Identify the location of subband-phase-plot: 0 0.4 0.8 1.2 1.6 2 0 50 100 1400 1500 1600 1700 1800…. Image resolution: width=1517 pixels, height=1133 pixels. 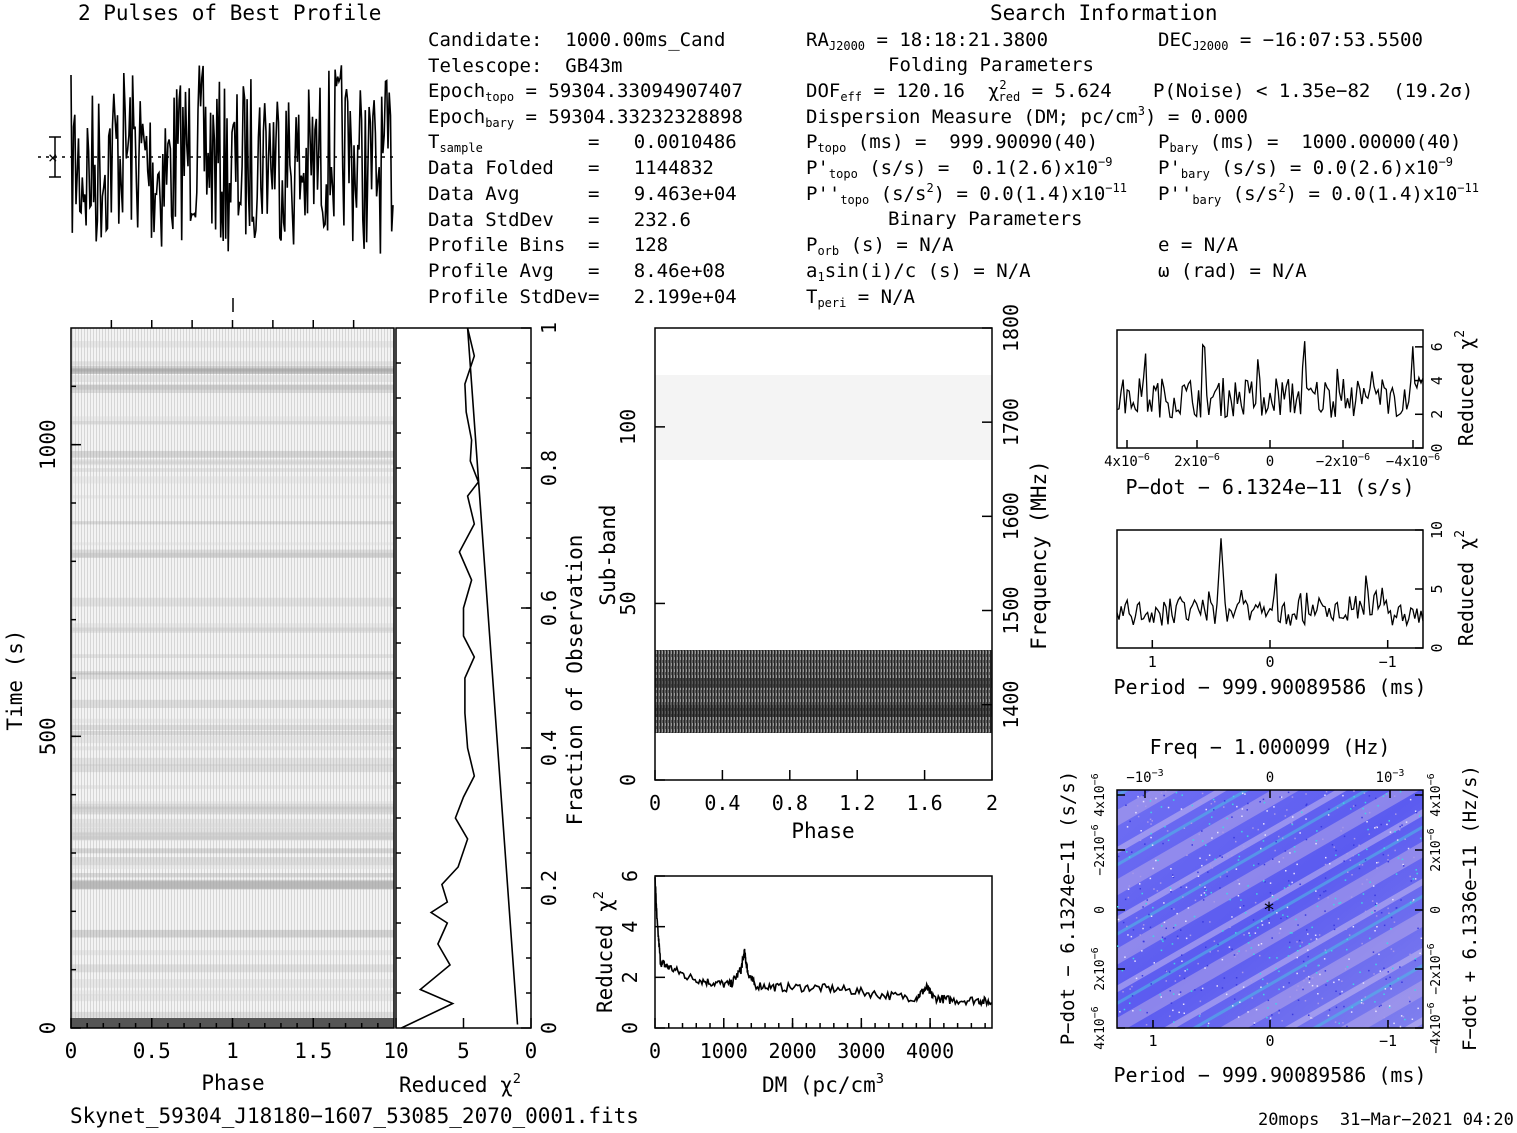
(823, 573).